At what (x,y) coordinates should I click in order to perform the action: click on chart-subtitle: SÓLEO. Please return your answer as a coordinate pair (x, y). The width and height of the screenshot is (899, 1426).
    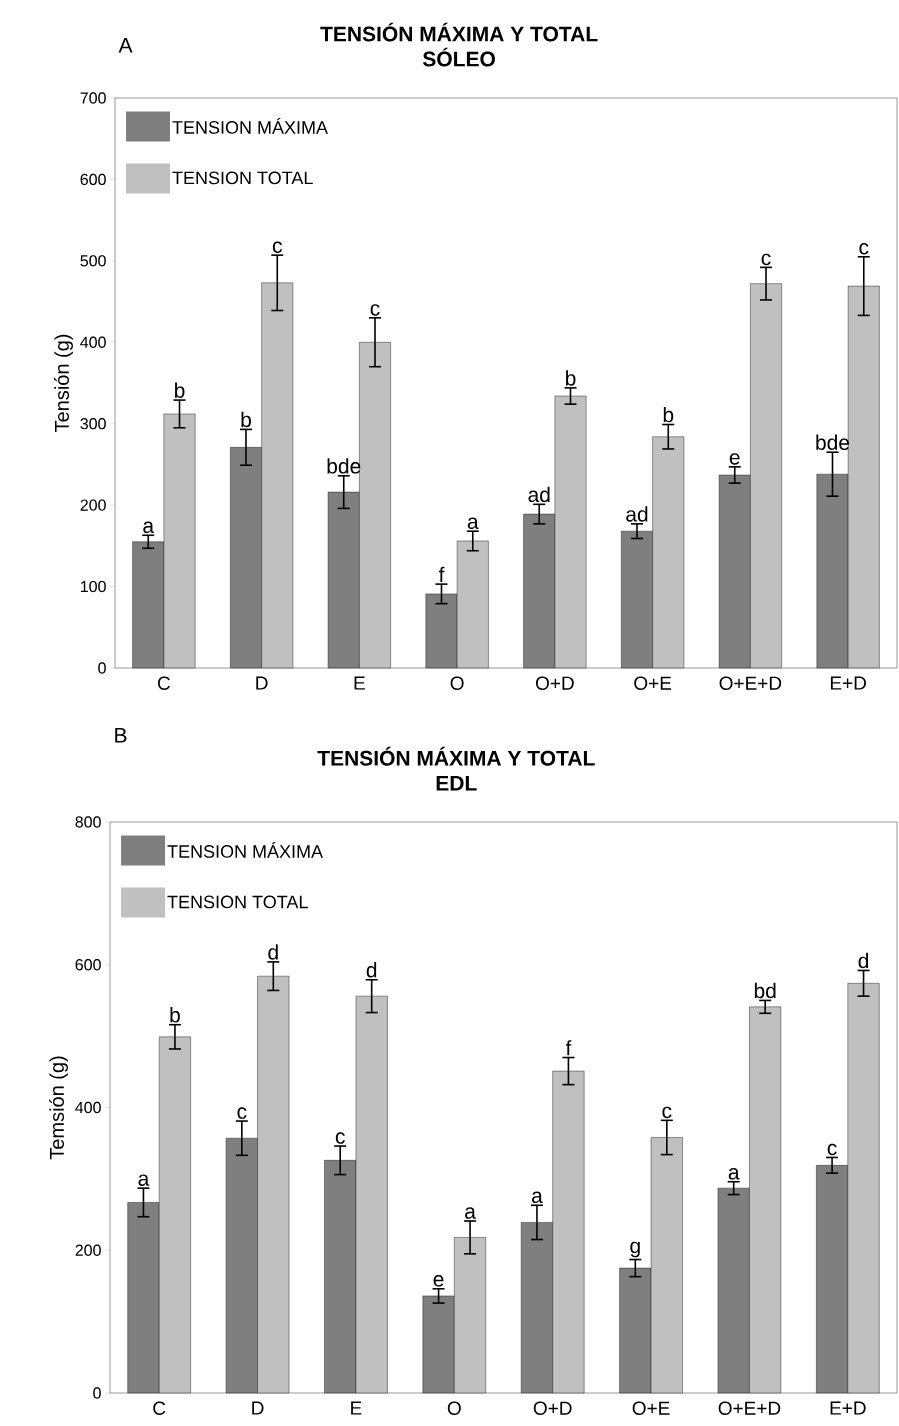
    Looking at the image, I should click on (458, 57).